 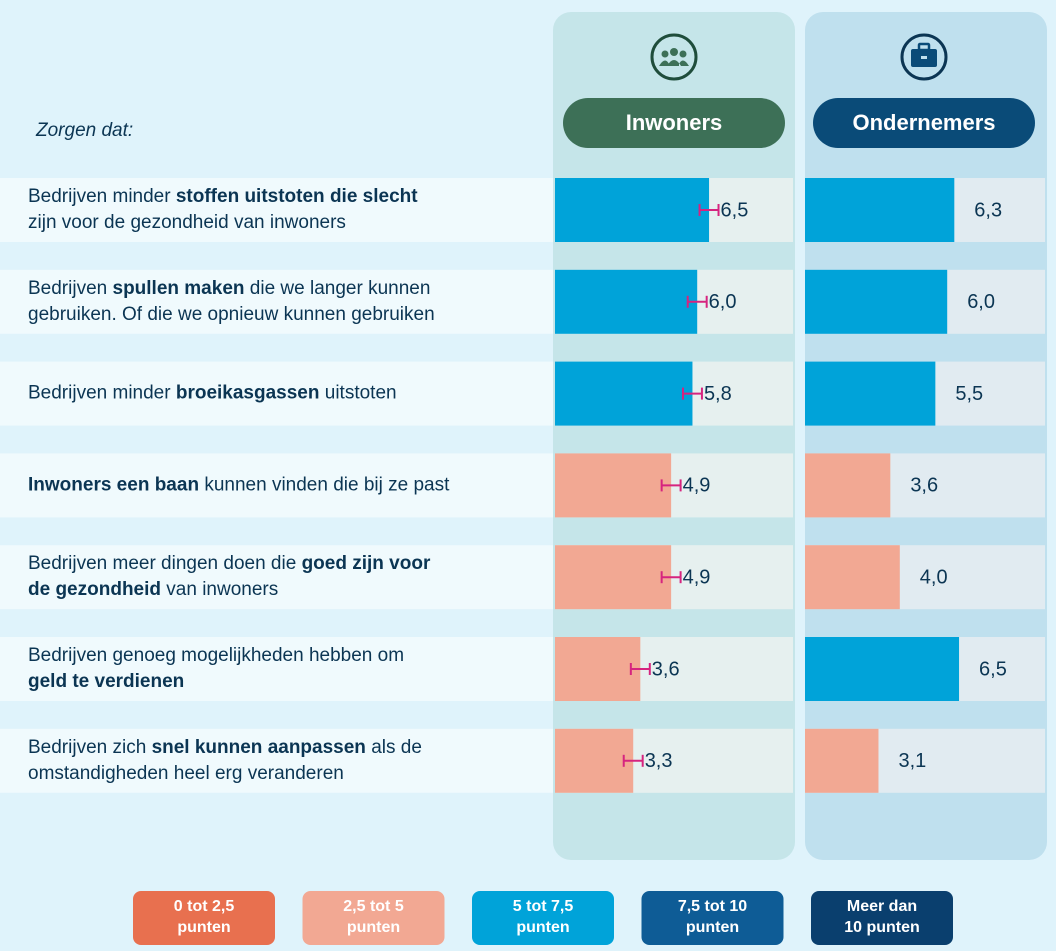 I want to click on label-part: stoffen uitstoten die slecht, so click(x=297, y=196).